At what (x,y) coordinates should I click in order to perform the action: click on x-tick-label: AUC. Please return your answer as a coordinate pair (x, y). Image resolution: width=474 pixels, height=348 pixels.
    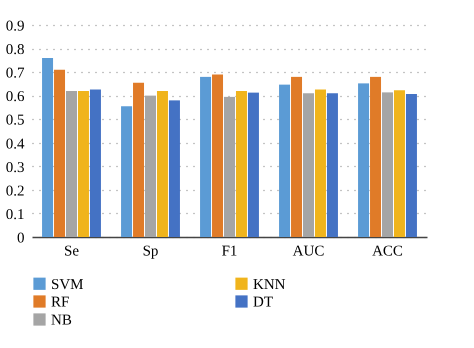
    Looking at the image, I should click on (308, 252).